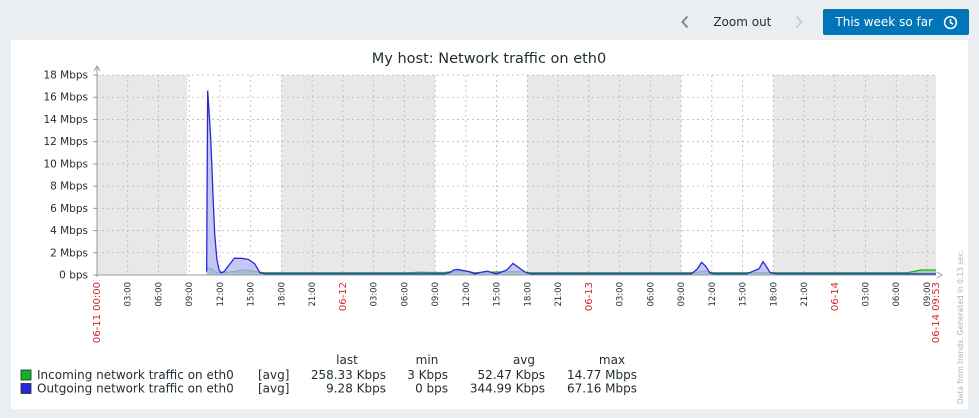 This screenshot has width=979, height=418. What do you see at coordinates (97, 68) in the screenshot?
I see `y-axis-arrow` at bounding box center [97, 68].